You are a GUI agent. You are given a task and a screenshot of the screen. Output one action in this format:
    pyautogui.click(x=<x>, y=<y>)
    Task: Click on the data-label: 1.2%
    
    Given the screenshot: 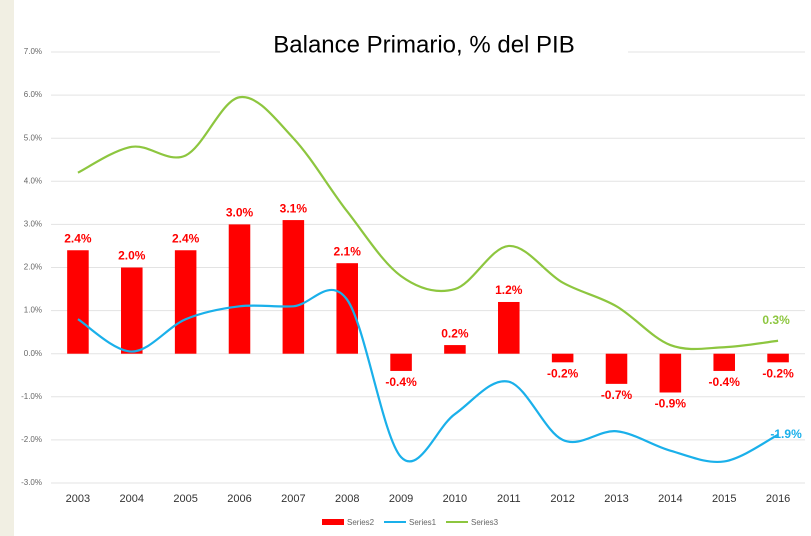 What is the action you would take?
    pyautogui.click(x=509, y=290)
    